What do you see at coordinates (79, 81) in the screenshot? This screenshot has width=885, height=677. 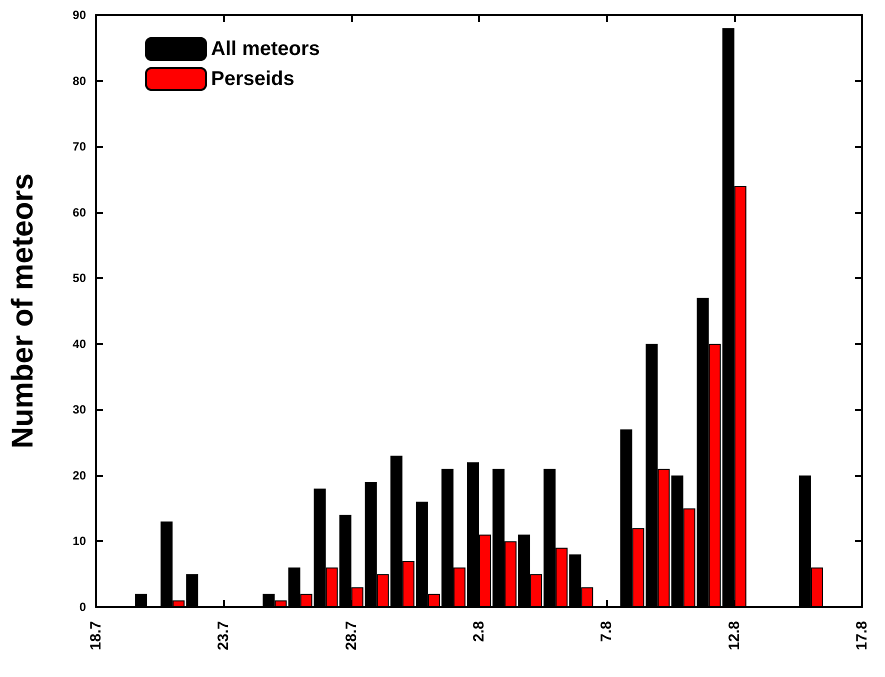 I see `y-tick-label: 80` at bounding box center [79, 81].